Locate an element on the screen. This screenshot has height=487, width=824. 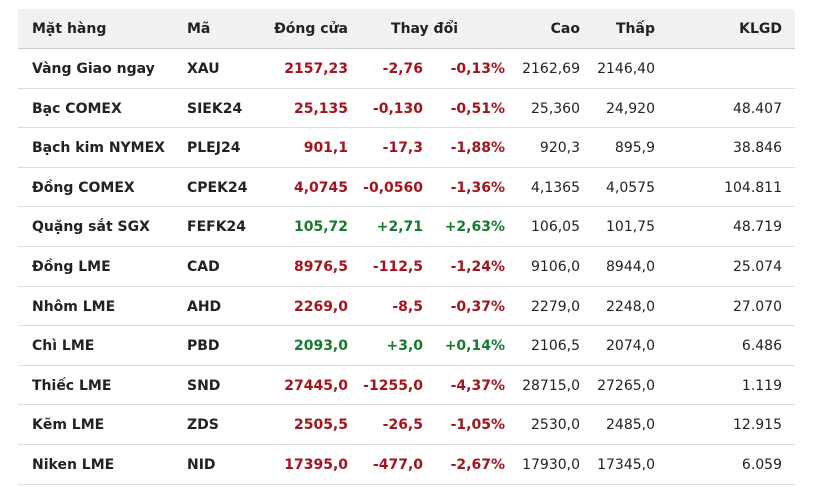
header-cell: Thay đổi is located at coordinates (424, 29).